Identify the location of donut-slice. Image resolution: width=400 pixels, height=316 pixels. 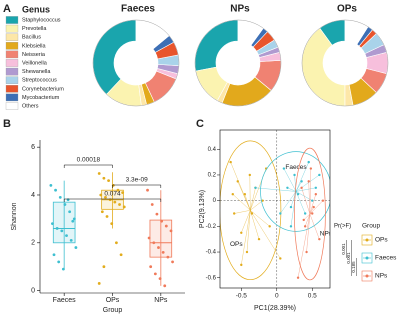
(114, 57).